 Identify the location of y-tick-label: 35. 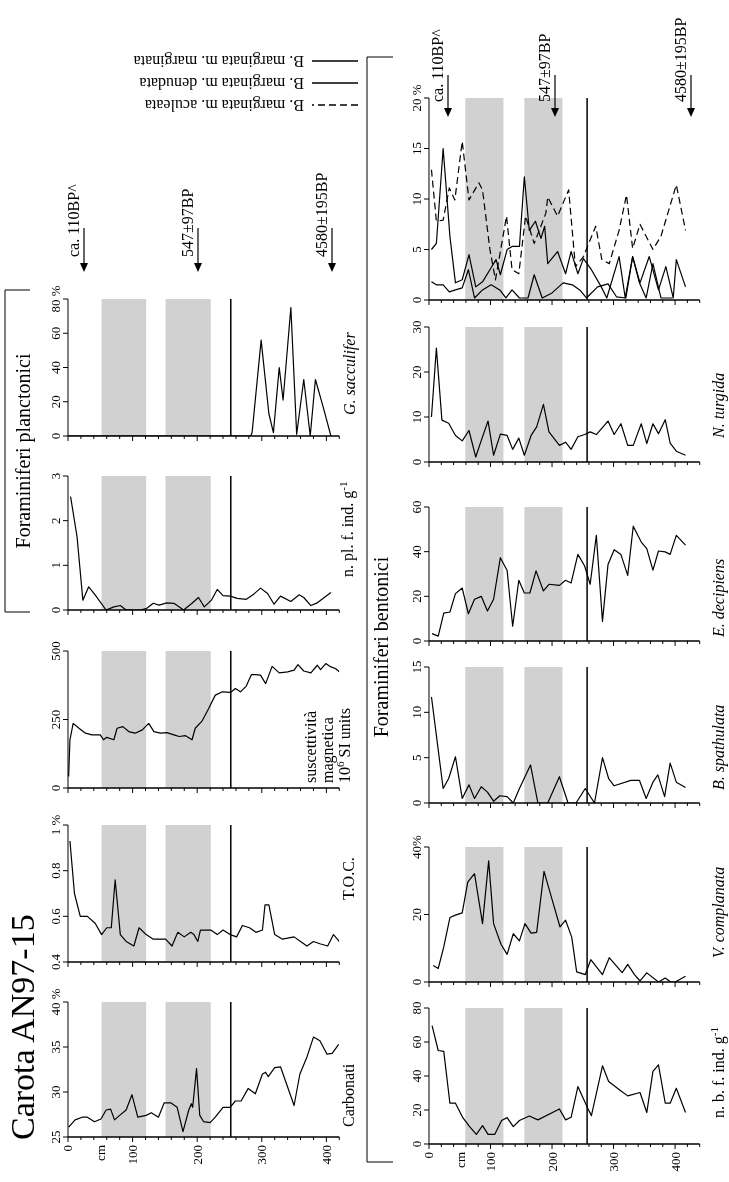
(55, 1047).